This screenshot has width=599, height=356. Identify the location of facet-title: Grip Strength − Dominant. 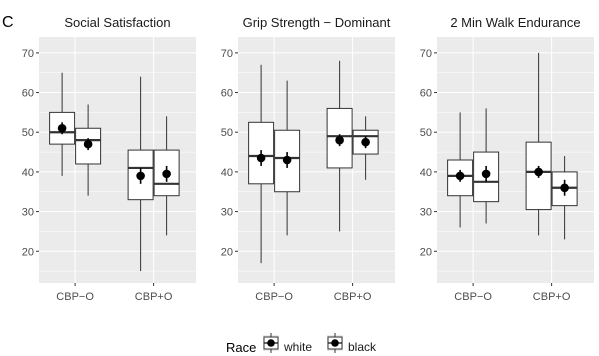
(317, 22).